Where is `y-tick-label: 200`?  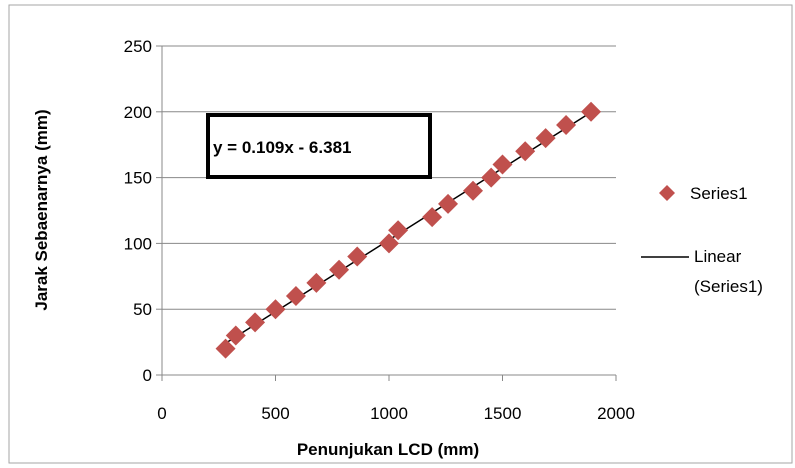 y-tick-label: 200 is located at coordinates (138, 112).